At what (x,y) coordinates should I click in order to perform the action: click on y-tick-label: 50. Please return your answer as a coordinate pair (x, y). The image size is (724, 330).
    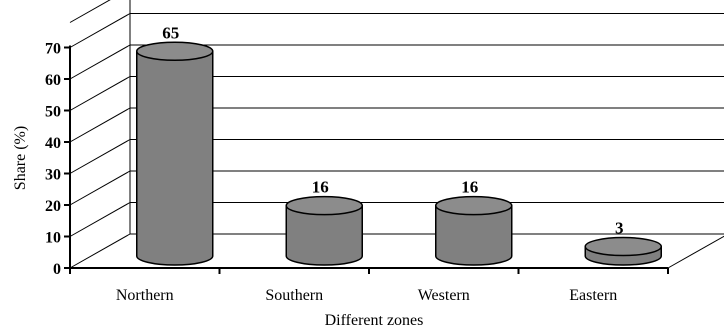
    Looking at the image, I should click on (53, 112).